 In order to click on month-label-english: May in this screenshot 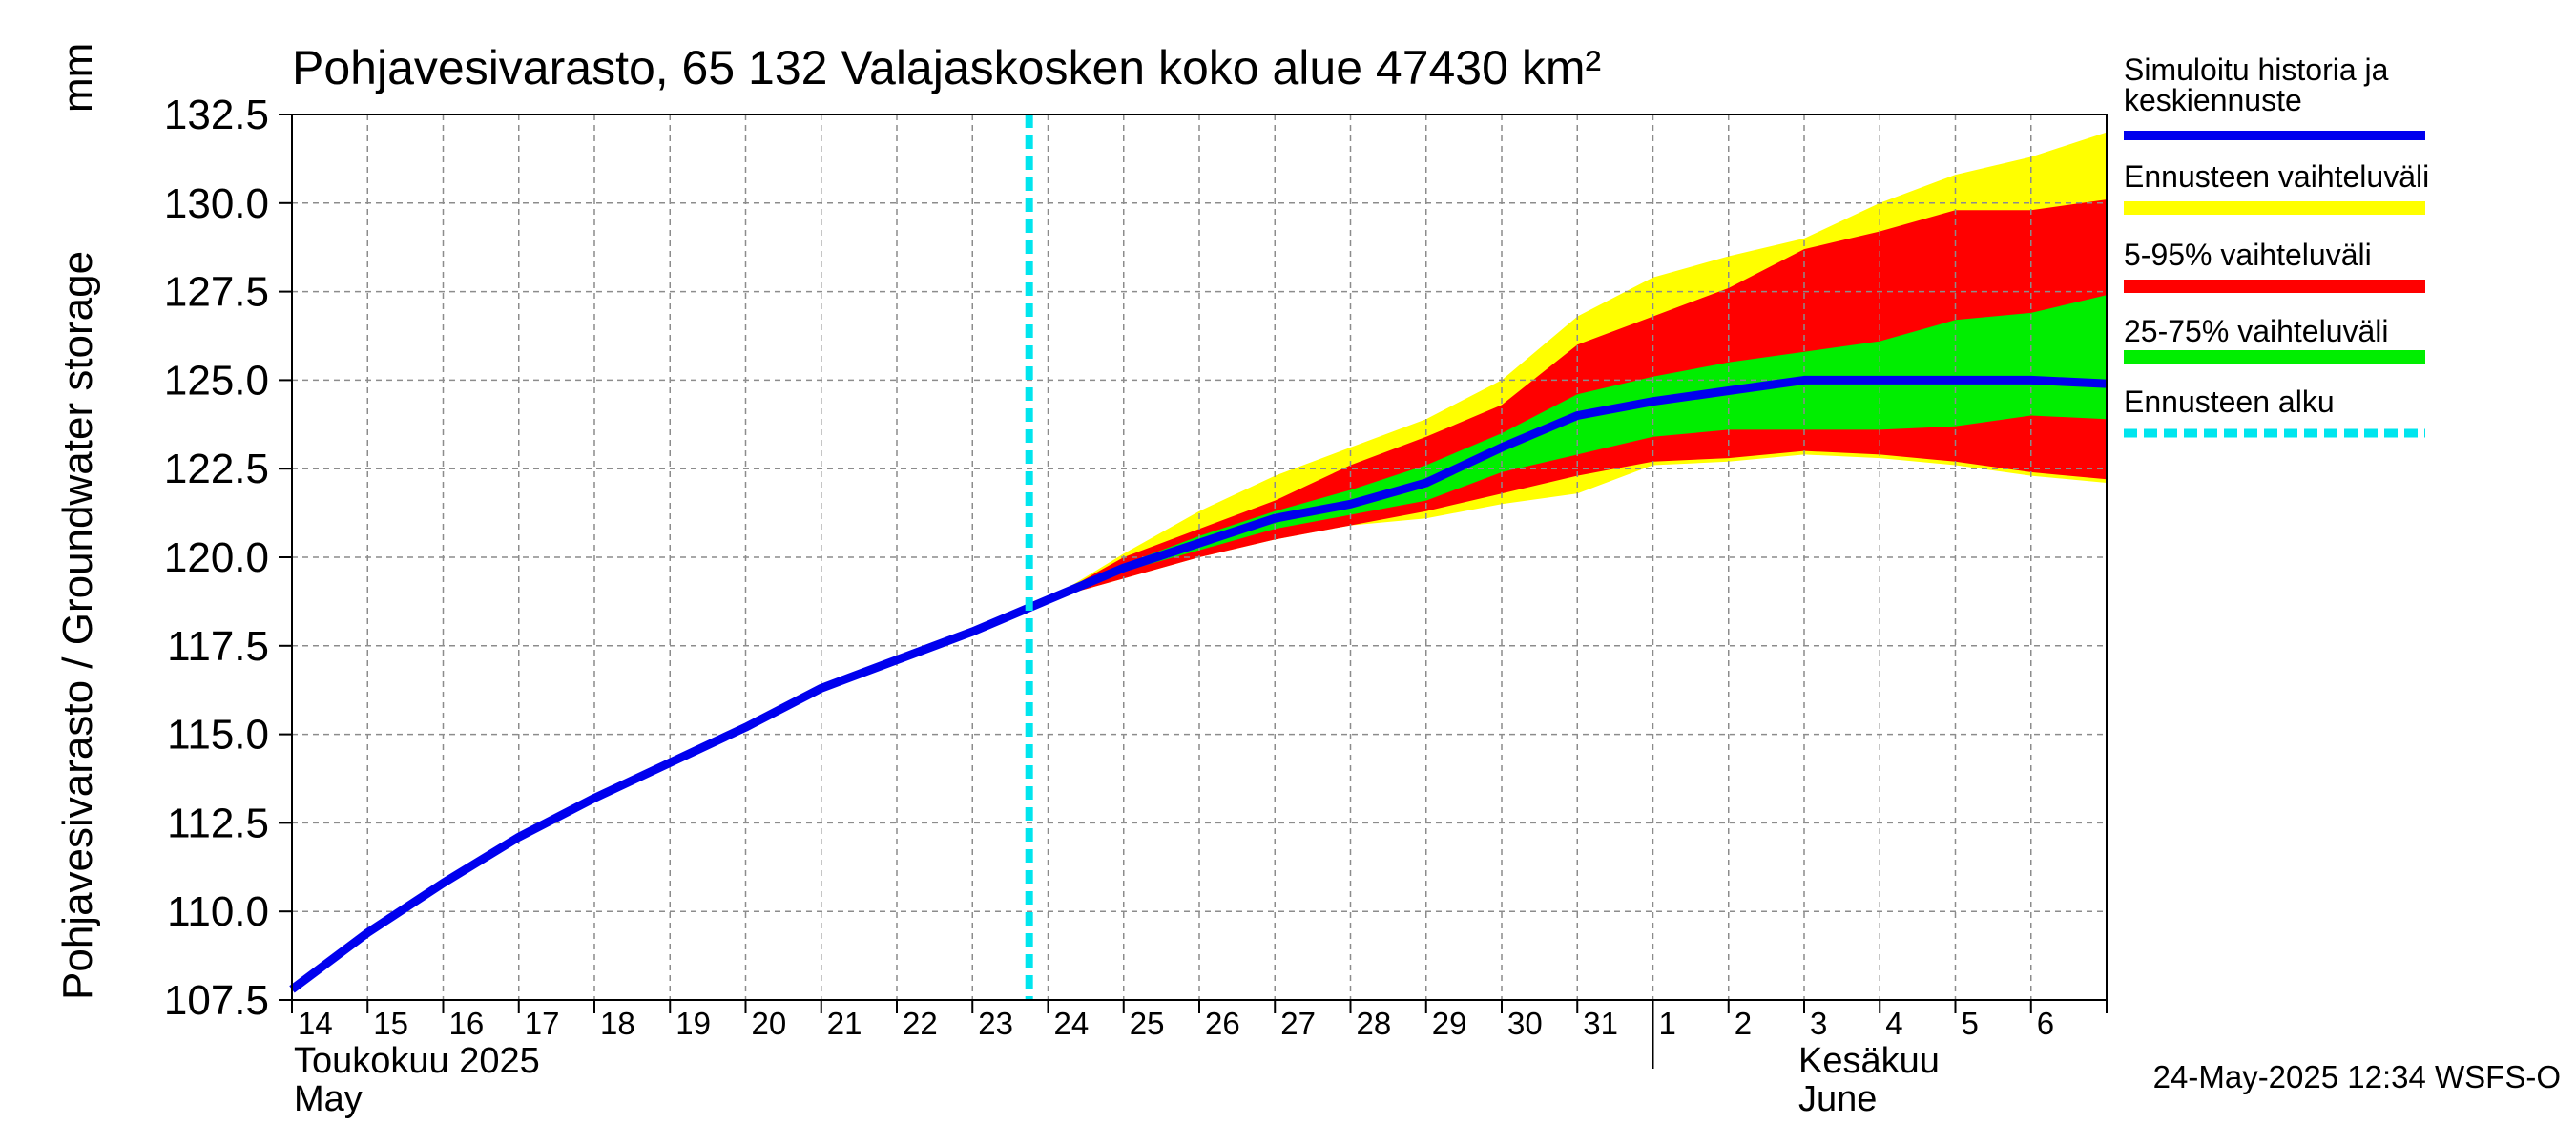, I will do `click(328, 1099)`.